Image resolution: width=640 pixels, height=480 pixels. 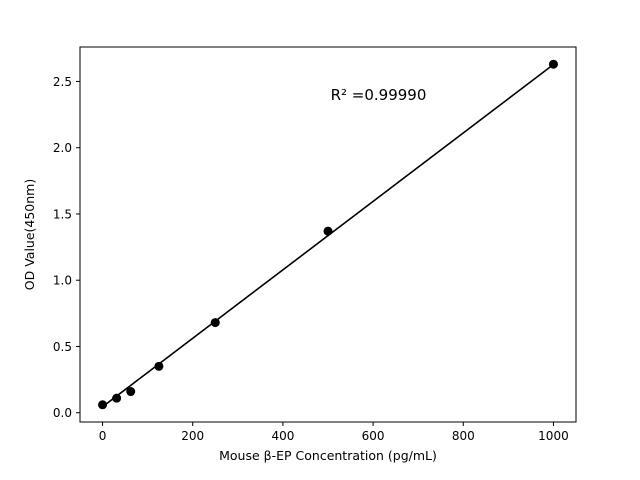 What do you see at coordinates (328, 455) in the screenshot?
I see `x-axis-label: Mouse β-EP Concentration (pg/mL)` at bounding box center [328, 455].